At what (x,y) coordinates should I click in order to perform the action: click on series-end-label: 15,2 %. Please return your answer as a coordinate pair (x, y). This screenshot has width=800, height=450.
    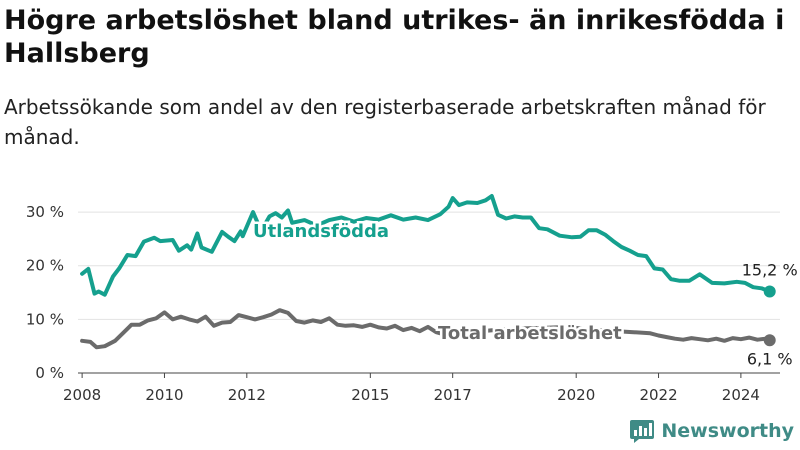
    Looking at the image, I should click on (770, 269).